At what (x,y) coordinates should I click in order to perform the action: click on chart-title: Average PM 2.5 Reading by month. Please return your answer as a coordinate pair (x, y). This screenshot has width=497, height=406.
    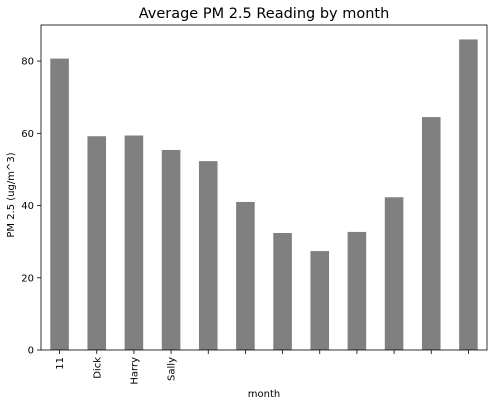
    Looking at the image, I should click on (264, 14).